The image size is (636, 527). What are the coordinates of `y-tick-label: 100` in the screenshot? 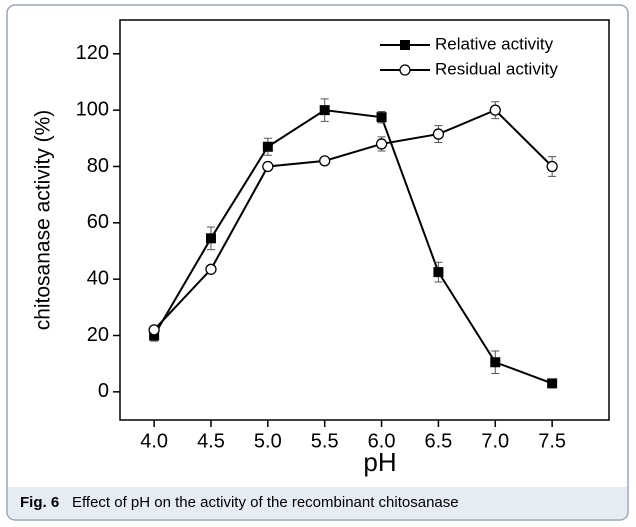 It's located at (92, 109).